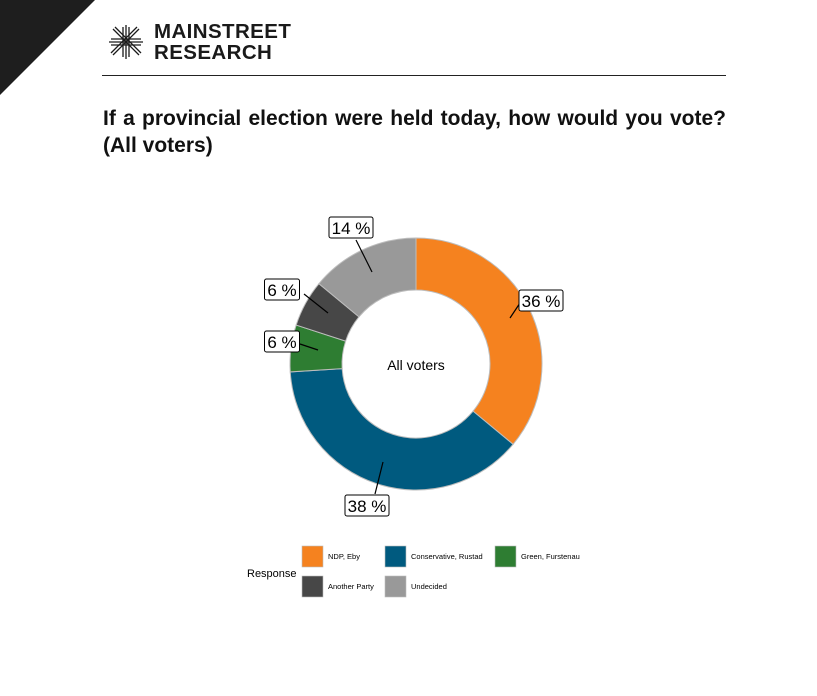  I want to click on slice-value-label: 38 %, so click(367, 506).